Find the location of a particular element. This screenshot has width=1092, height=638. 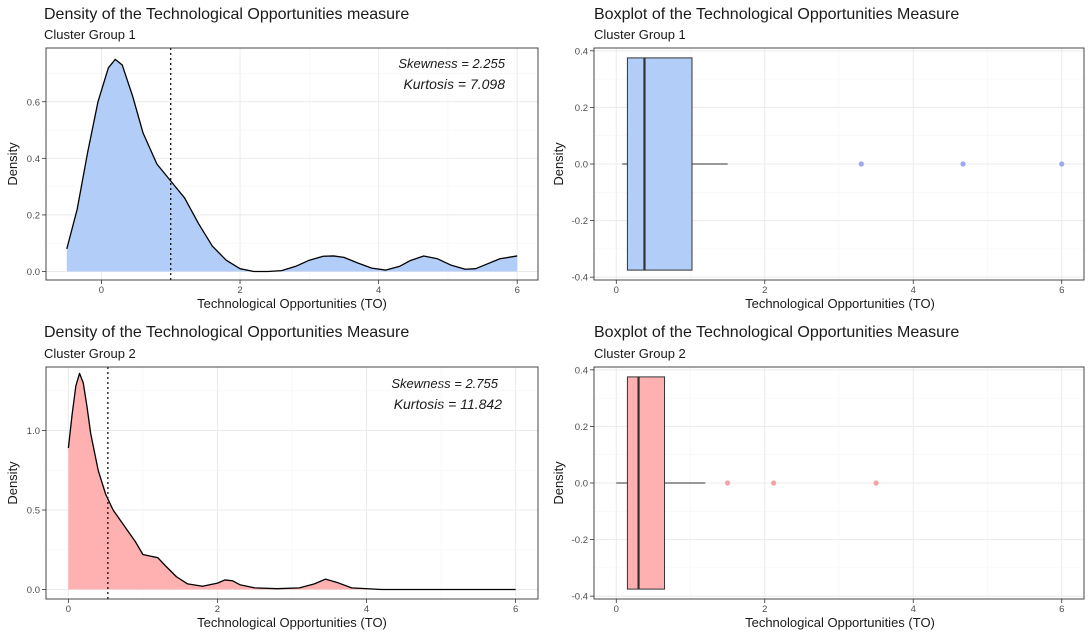

density1-area-fill is located at coordinates (292, 165).